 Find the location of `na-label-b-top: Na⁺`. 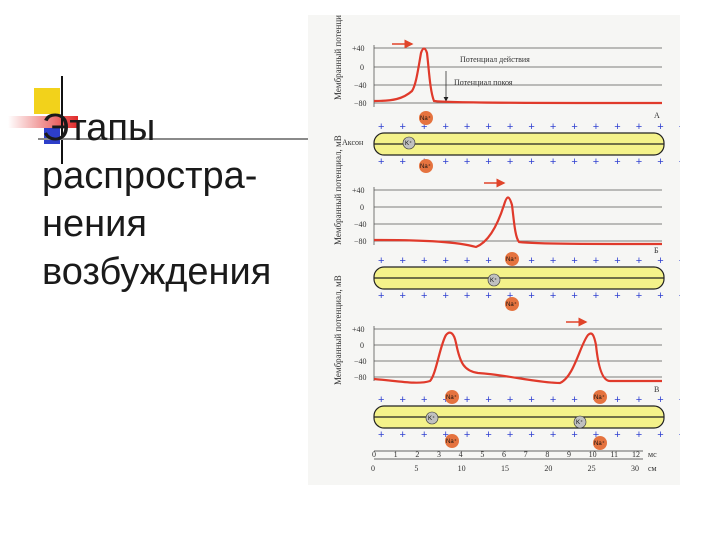

na-label-b-top: Na⁺ is located at coordinates (511, 259).